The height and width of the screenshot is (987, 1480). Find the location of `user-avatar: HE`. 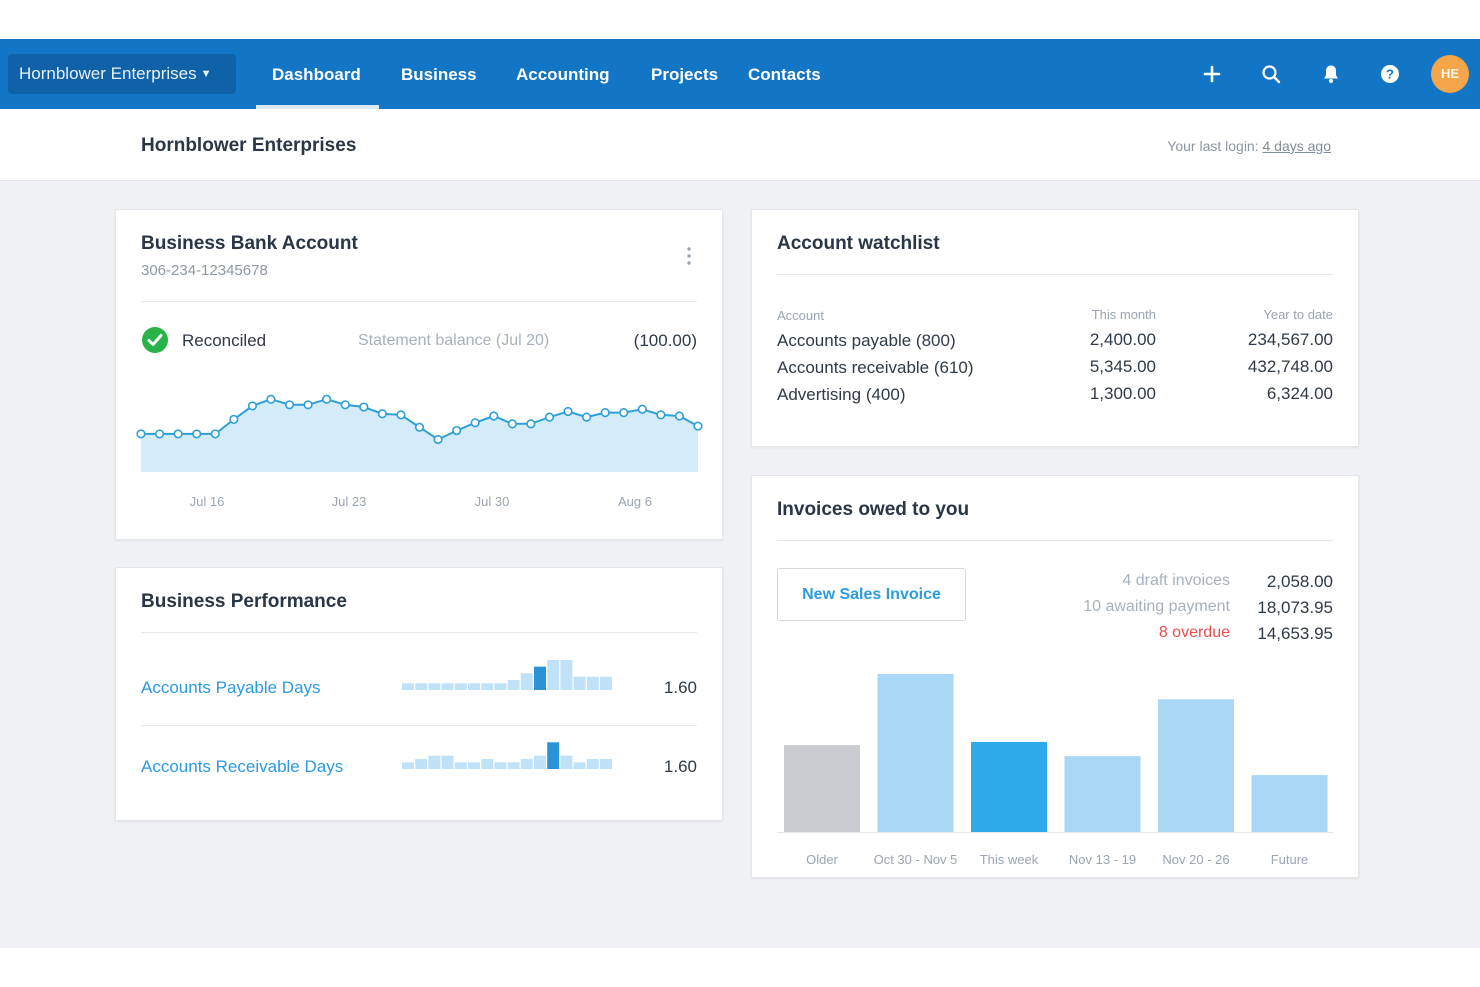

user-avatar: HE is located at coordinates (1450, 74).